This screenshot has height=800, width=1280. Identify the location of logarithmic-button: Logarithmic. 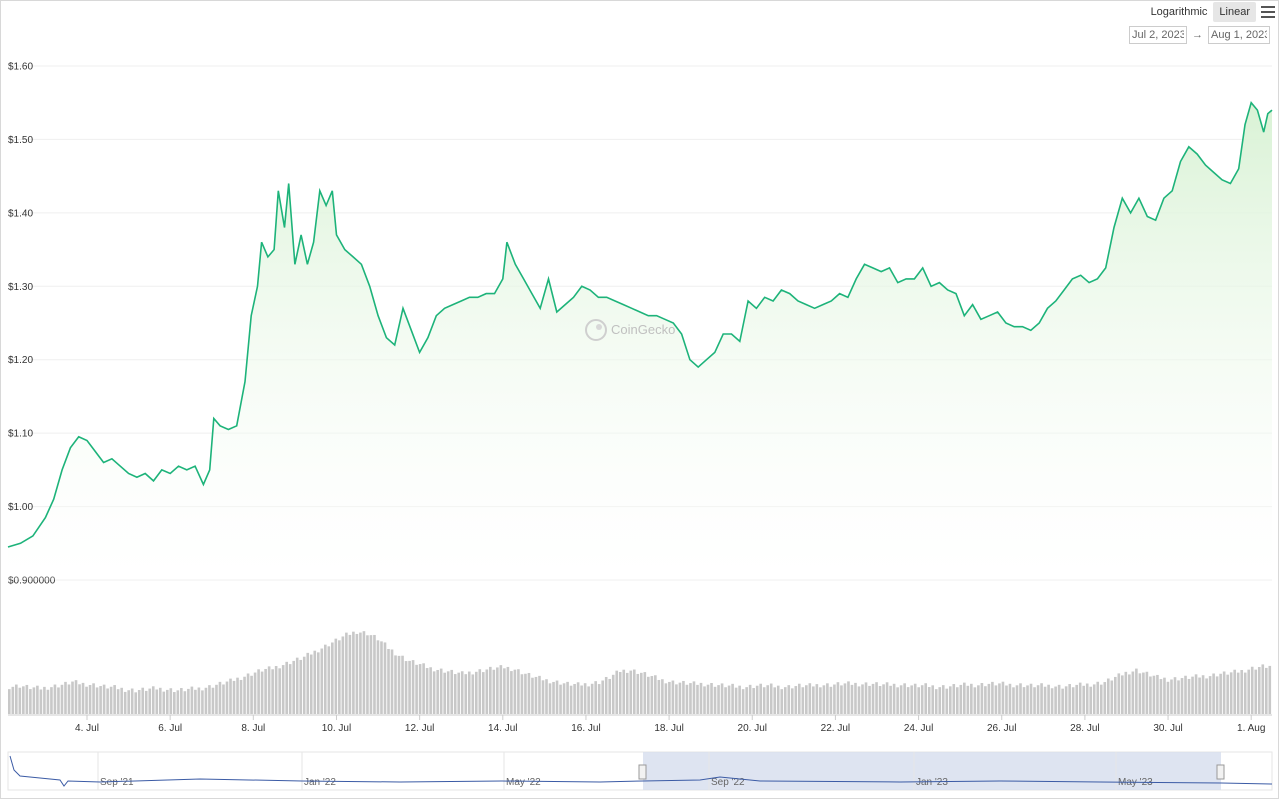
(1179, 12).